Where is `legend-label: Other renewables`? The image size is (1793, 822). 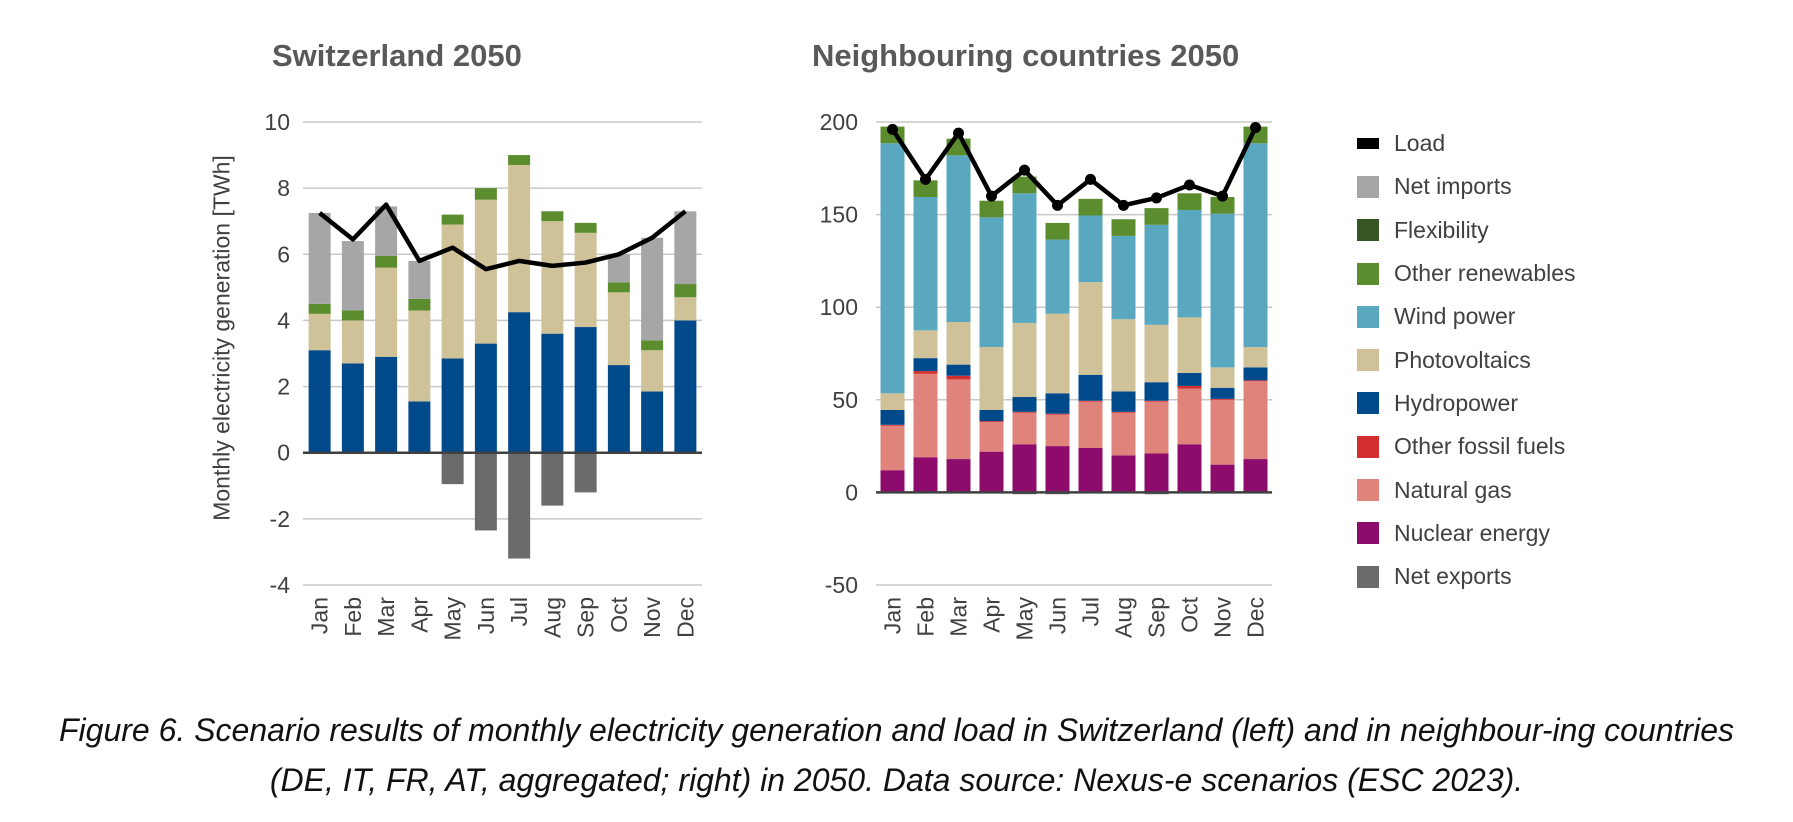 legend-label: Other renewables is located at coordinates (1485, 273).